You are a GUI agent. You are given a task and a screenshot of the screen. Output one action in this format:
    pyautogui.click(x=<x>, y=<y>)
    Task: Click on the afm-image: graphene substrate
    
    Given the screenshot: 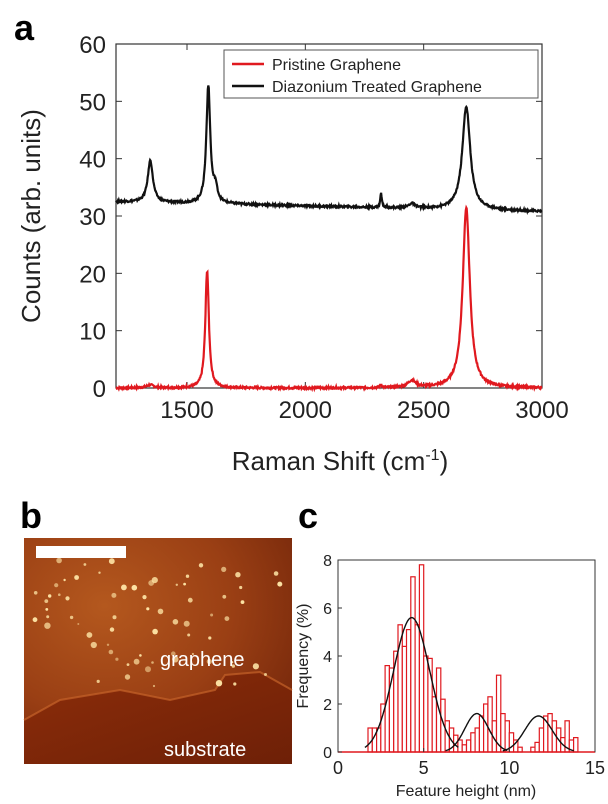 What is the action you would take?
    pyautogui.click(x=158, y=651)
    